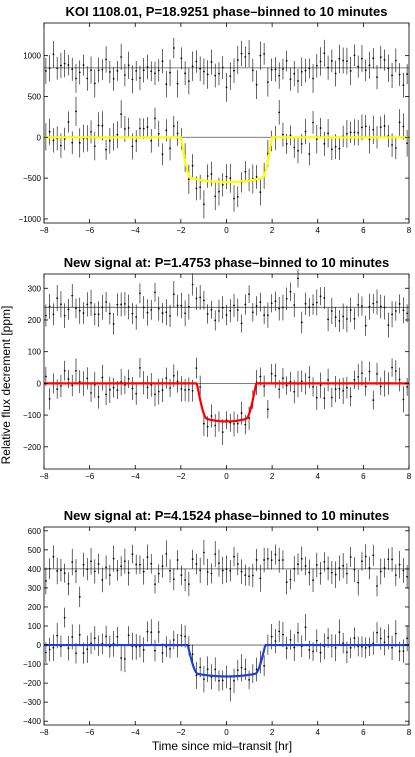 The height and width of the screenshot is (757, 415). Describe the element at coordinates (181, 230) in the screenshot. I see `x-tick-label: −2` at that location.